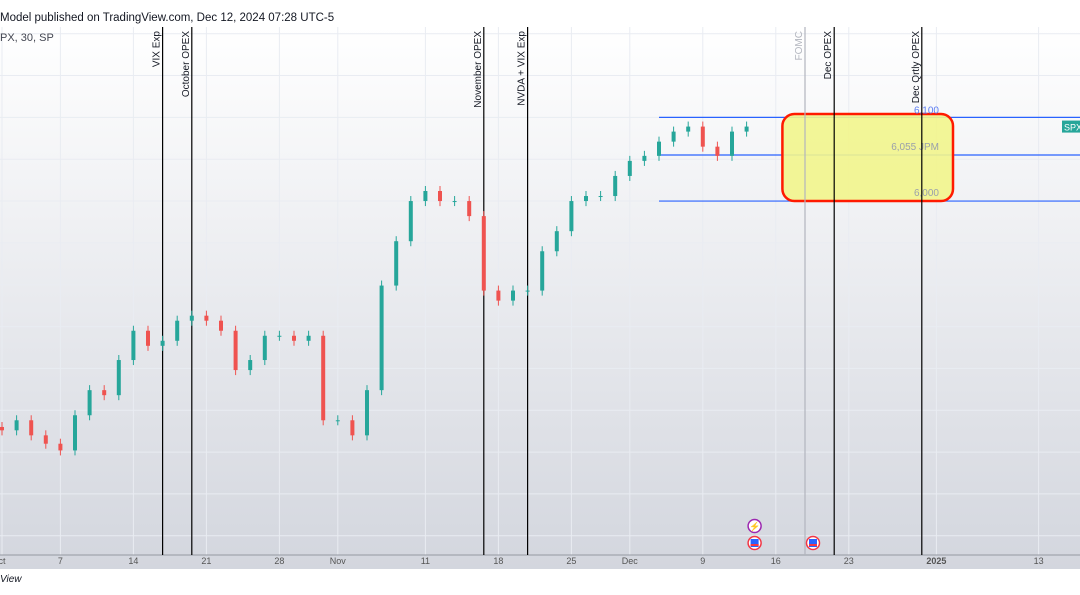 This screenshot has width=1080, height=595. Describe the element at coordinates (702, 561) in the screenshot. I see `x-tick-label: 9` at that location.